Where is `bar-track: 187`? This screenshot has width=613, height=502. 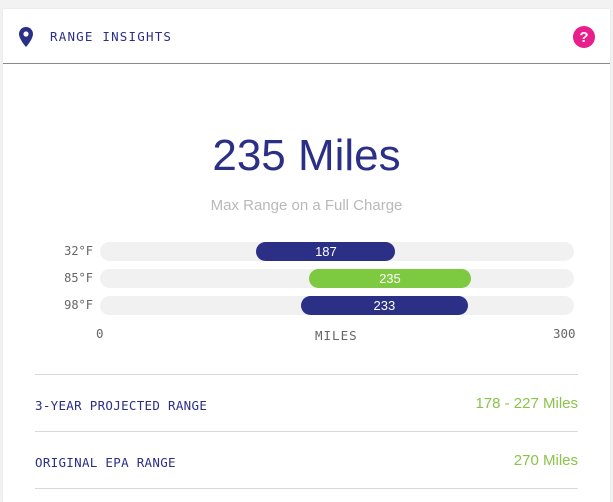
bar-track: 187 is located at coordinates (337, 251).